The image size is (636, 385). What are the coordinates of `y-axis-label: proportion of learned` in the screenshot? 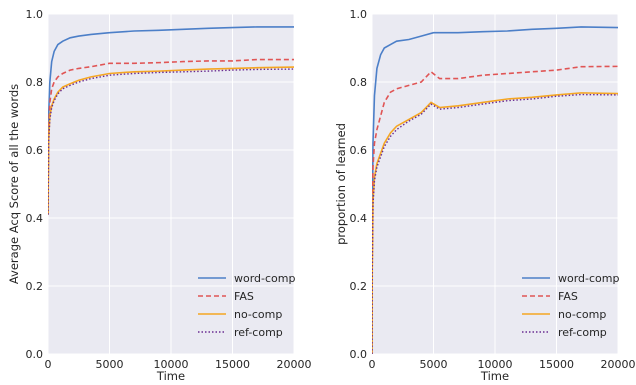 It's located at (341, 184).